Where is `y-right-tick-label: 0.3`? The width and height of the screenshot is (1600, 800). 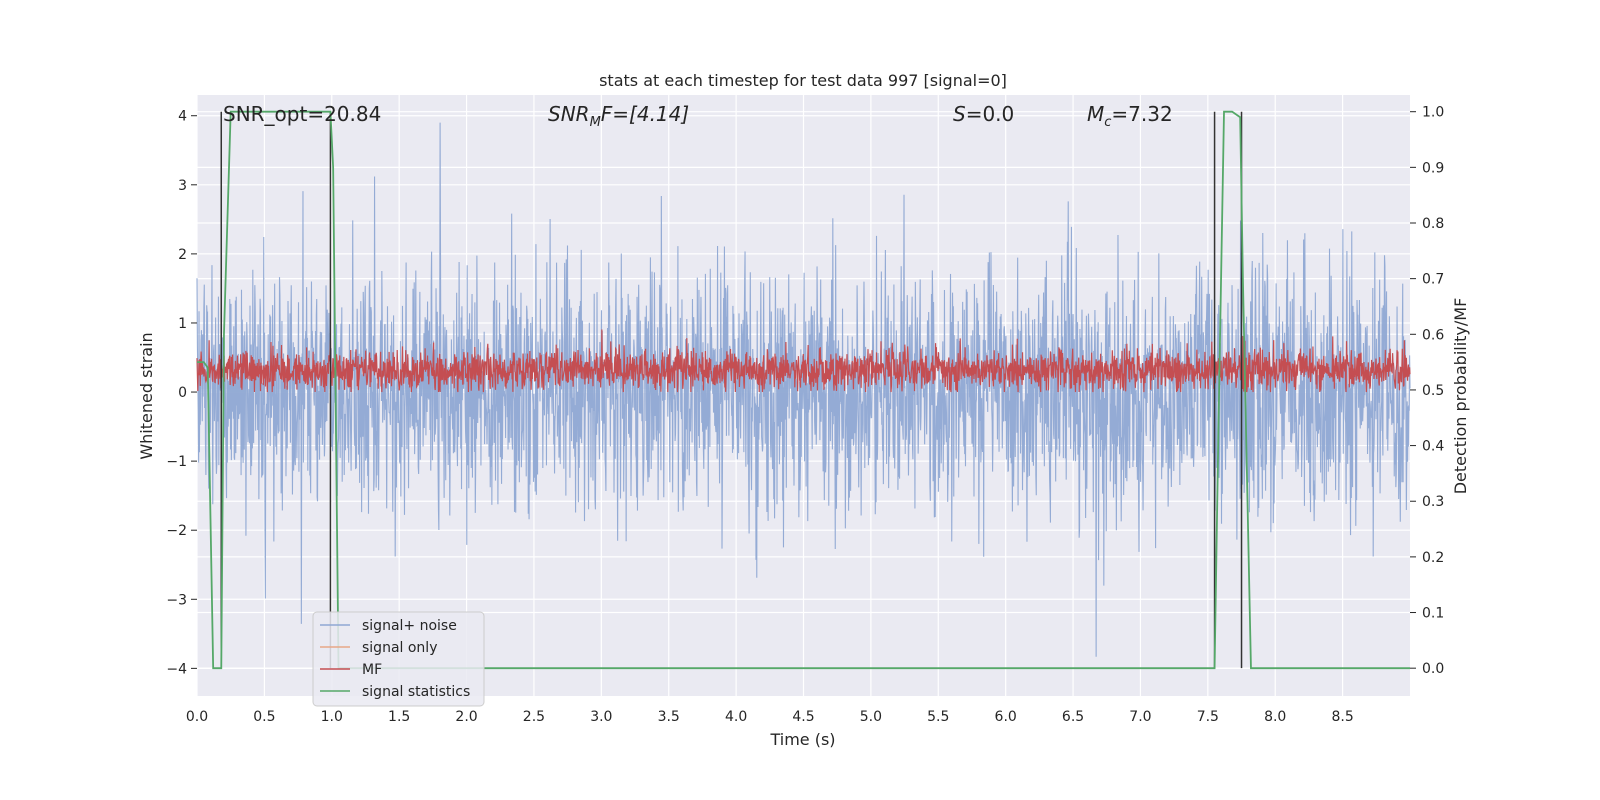 y-right-tick-label: 0.3 is located at coordinates (1433, 502).